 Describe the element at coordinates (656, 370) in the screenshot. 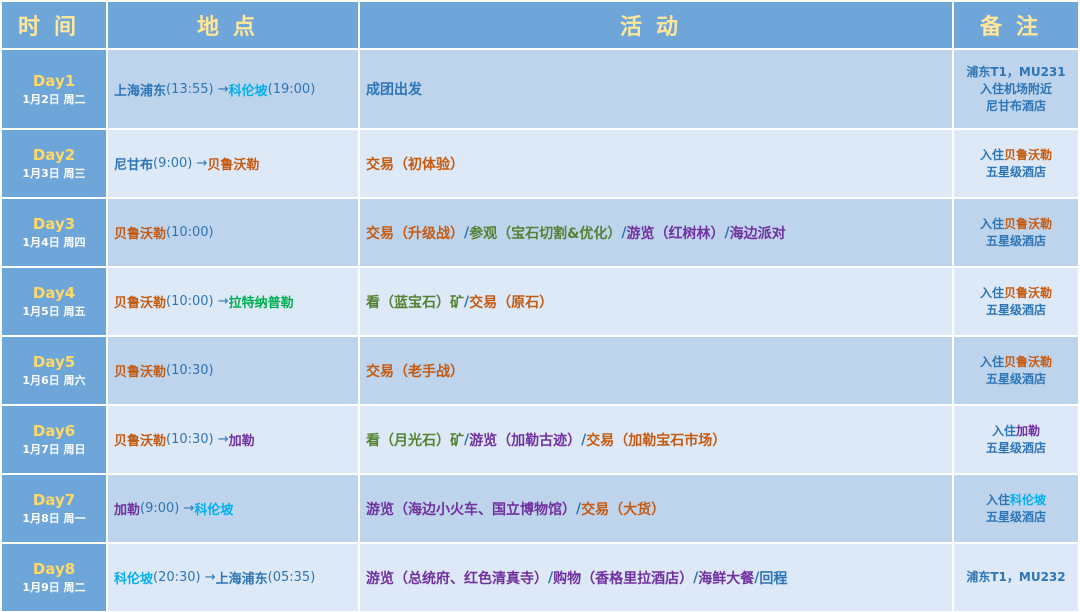

I see `activity-cell: 交易（老手战）` at that location.